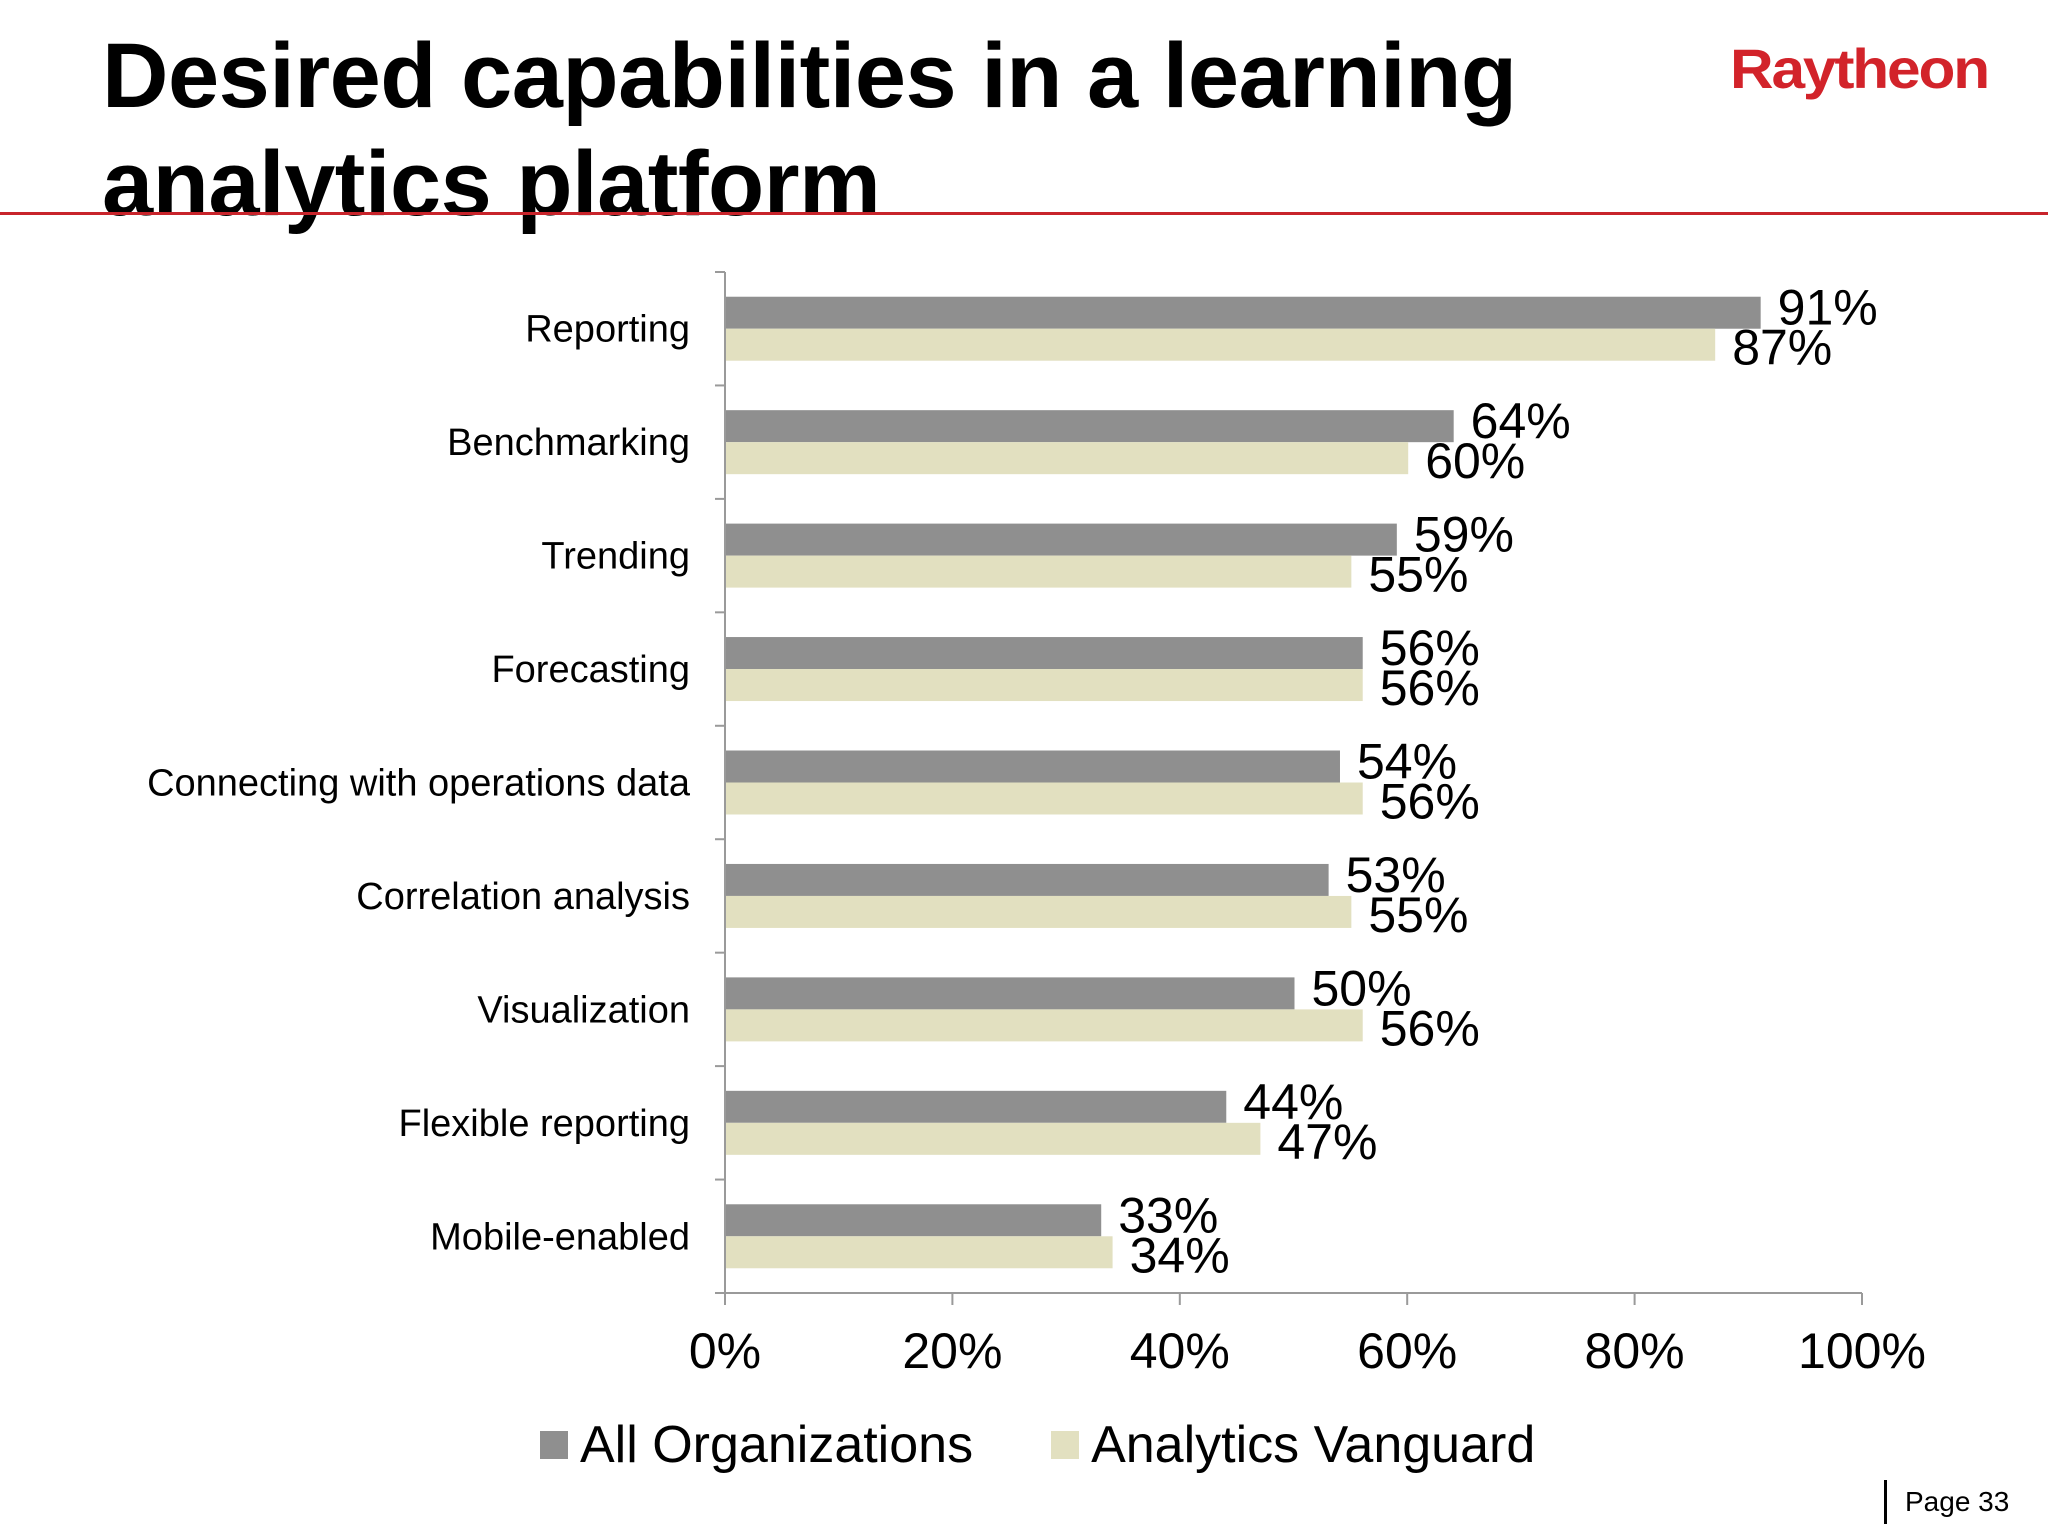 Image resolution: width=2048 pixels, height=1536 pixels. I want to click on data-label: 60%, so click(1475, 461).